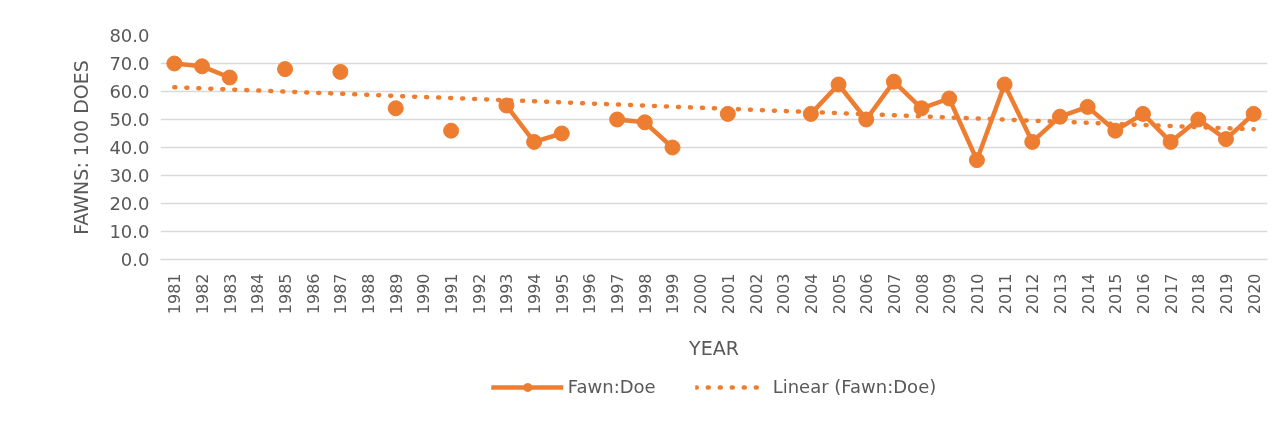  I want to click on x-tick-label: 1988, so click(369, 294).